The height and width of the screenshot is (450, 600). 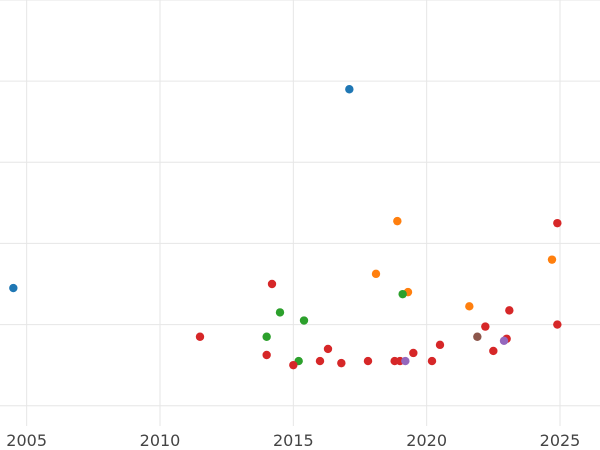 I want to click on x-tick-label: 2015, so click(x=293, y=440).